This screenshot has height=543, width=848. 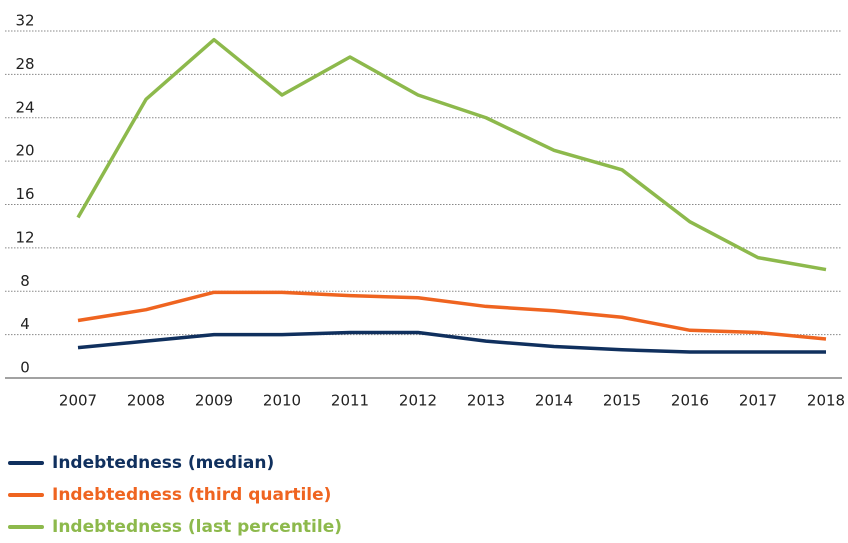 What do you see at coordinates (197, 527) in the screenshot?
I see `legend-label: Indebtedness (last percentile)` at bounding box center [197, 527].